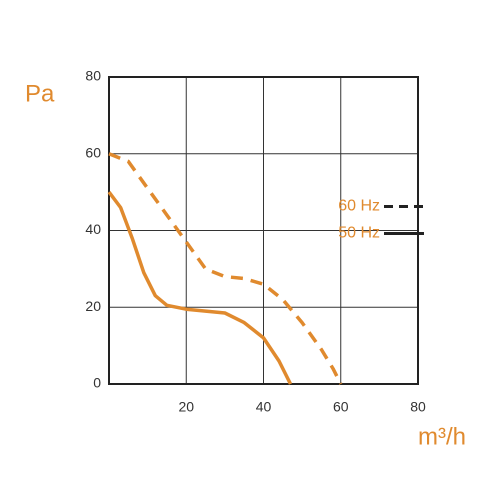  Describe the element at coordinates (186, 407) in the screenshot. I see `x-tick-label: 20` at that location.